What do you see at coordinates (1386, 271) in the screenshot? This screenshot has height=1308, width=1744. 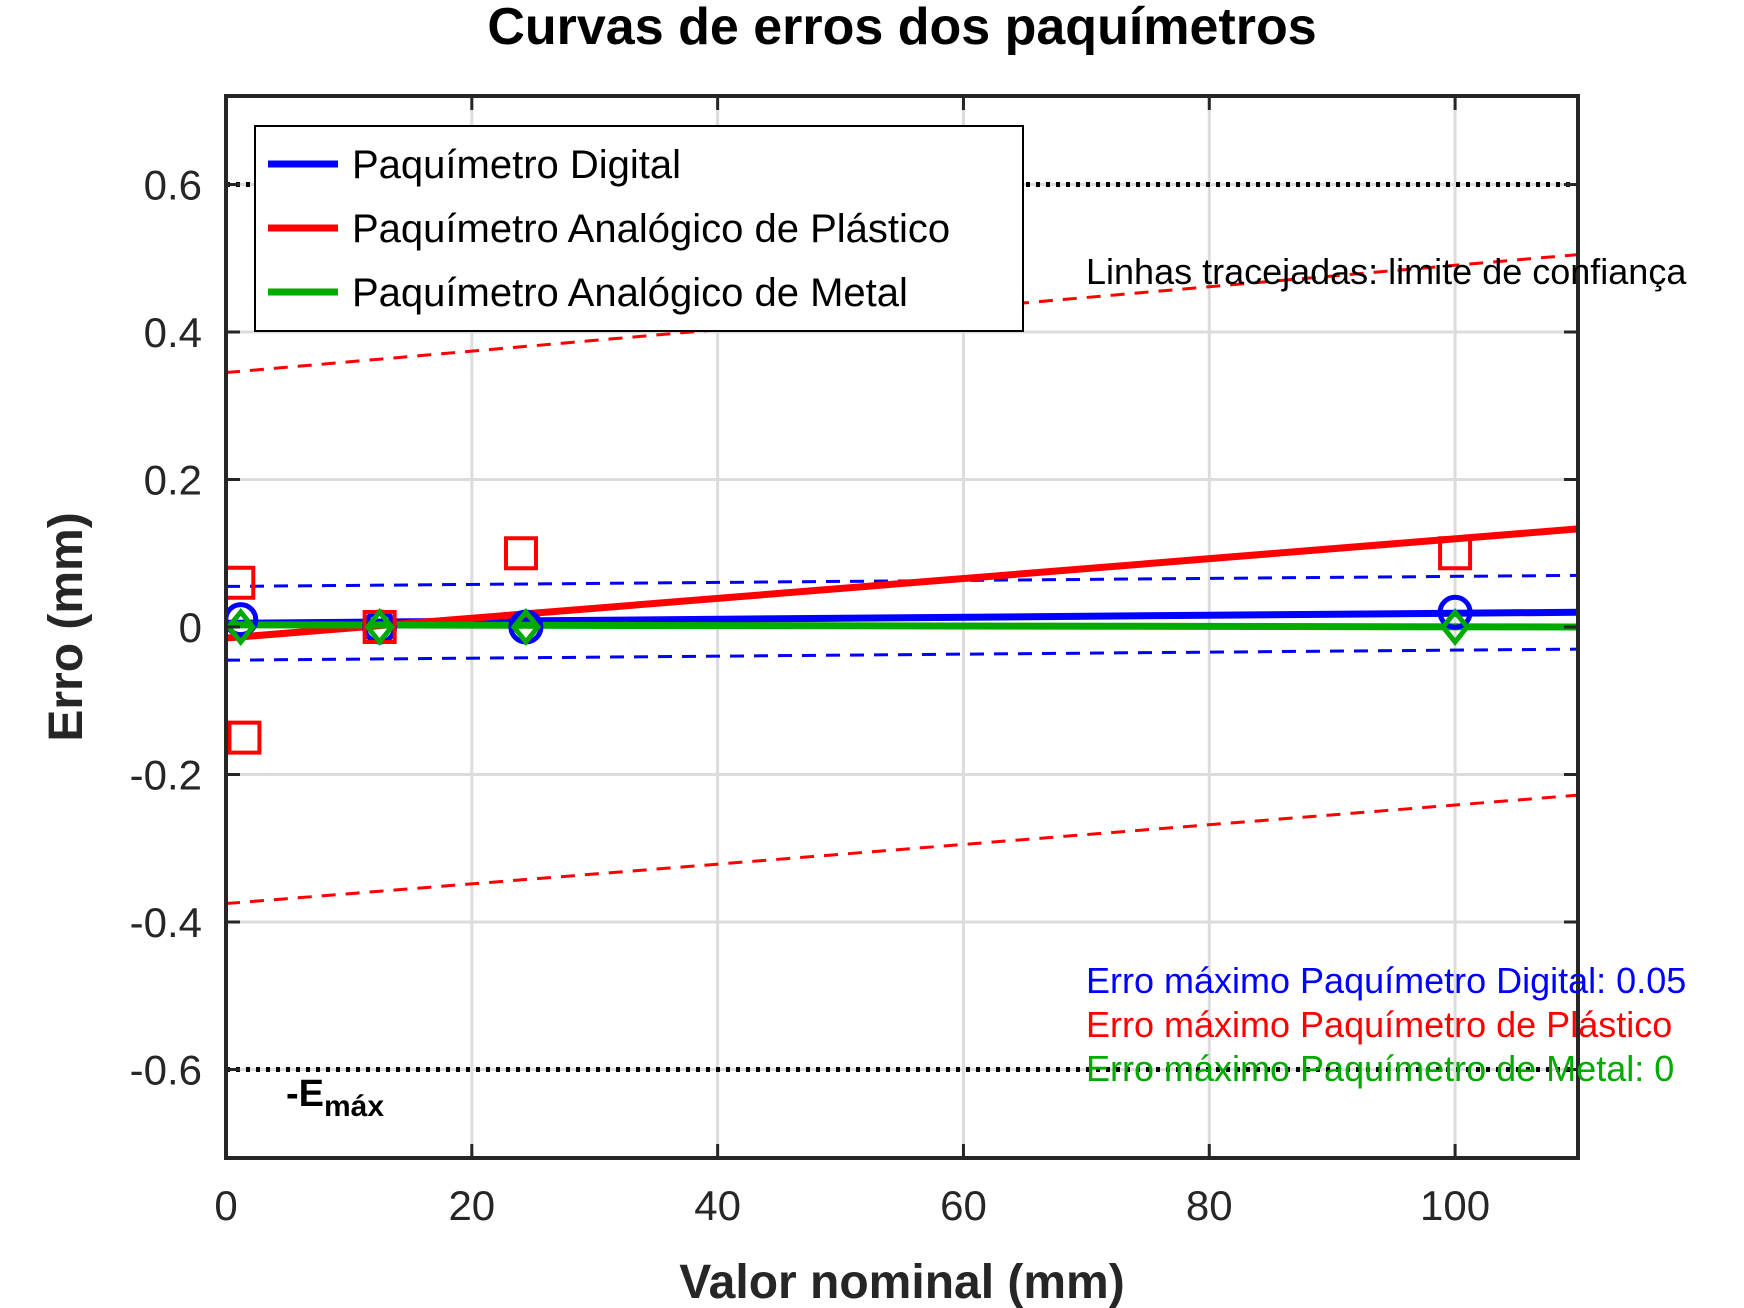 I see `dashed-lines-note: Linhas tracejadas: limite de confiança` at bounding box center [1386, 271].